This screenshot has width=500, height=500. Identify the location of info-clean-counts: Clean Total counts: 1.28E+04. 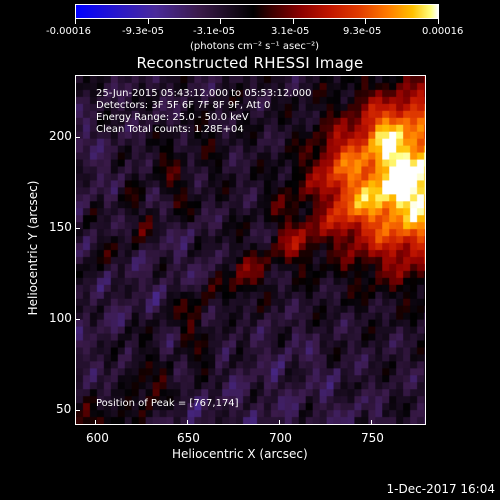
(170, 129).